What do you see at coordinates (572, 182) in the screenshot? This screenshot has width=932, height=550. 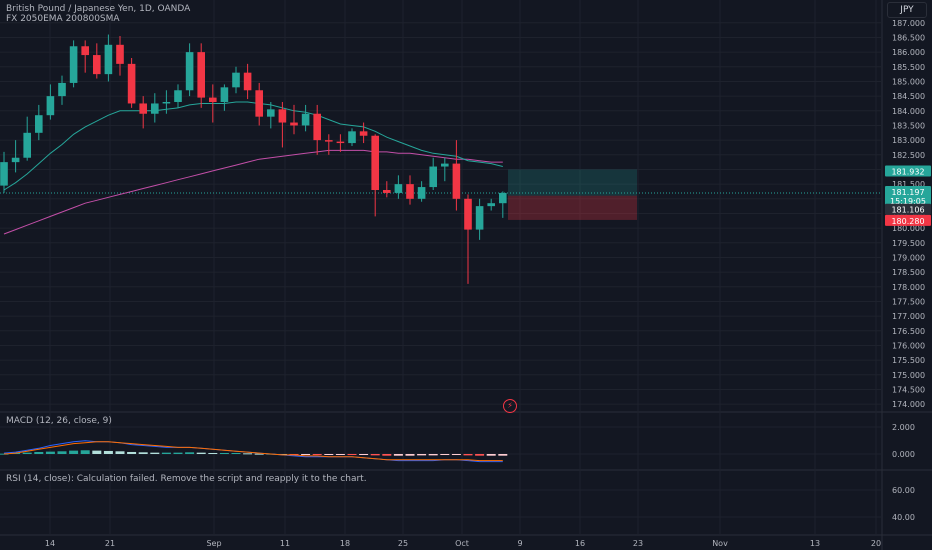 I see `profit-zone` at bounding box center [572, 182].